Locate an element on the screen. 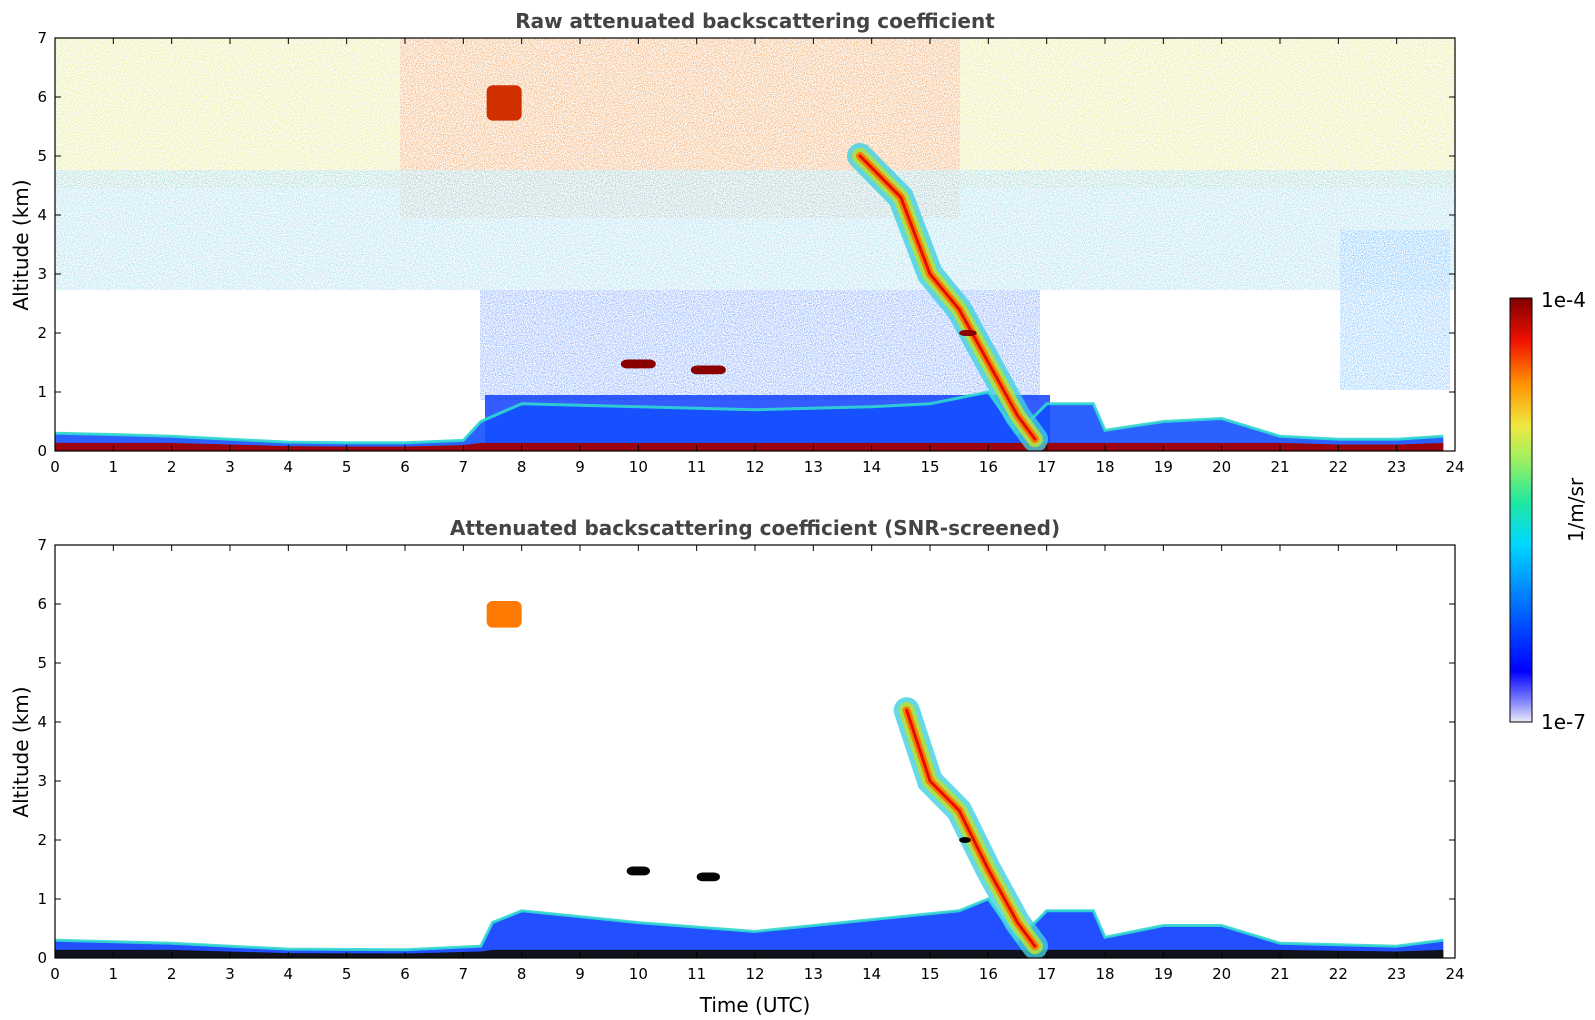 Image resolution: width=1595 pixels, height=1020 pixels. y-tick-label: 1 is located at coordinates (42, 899).